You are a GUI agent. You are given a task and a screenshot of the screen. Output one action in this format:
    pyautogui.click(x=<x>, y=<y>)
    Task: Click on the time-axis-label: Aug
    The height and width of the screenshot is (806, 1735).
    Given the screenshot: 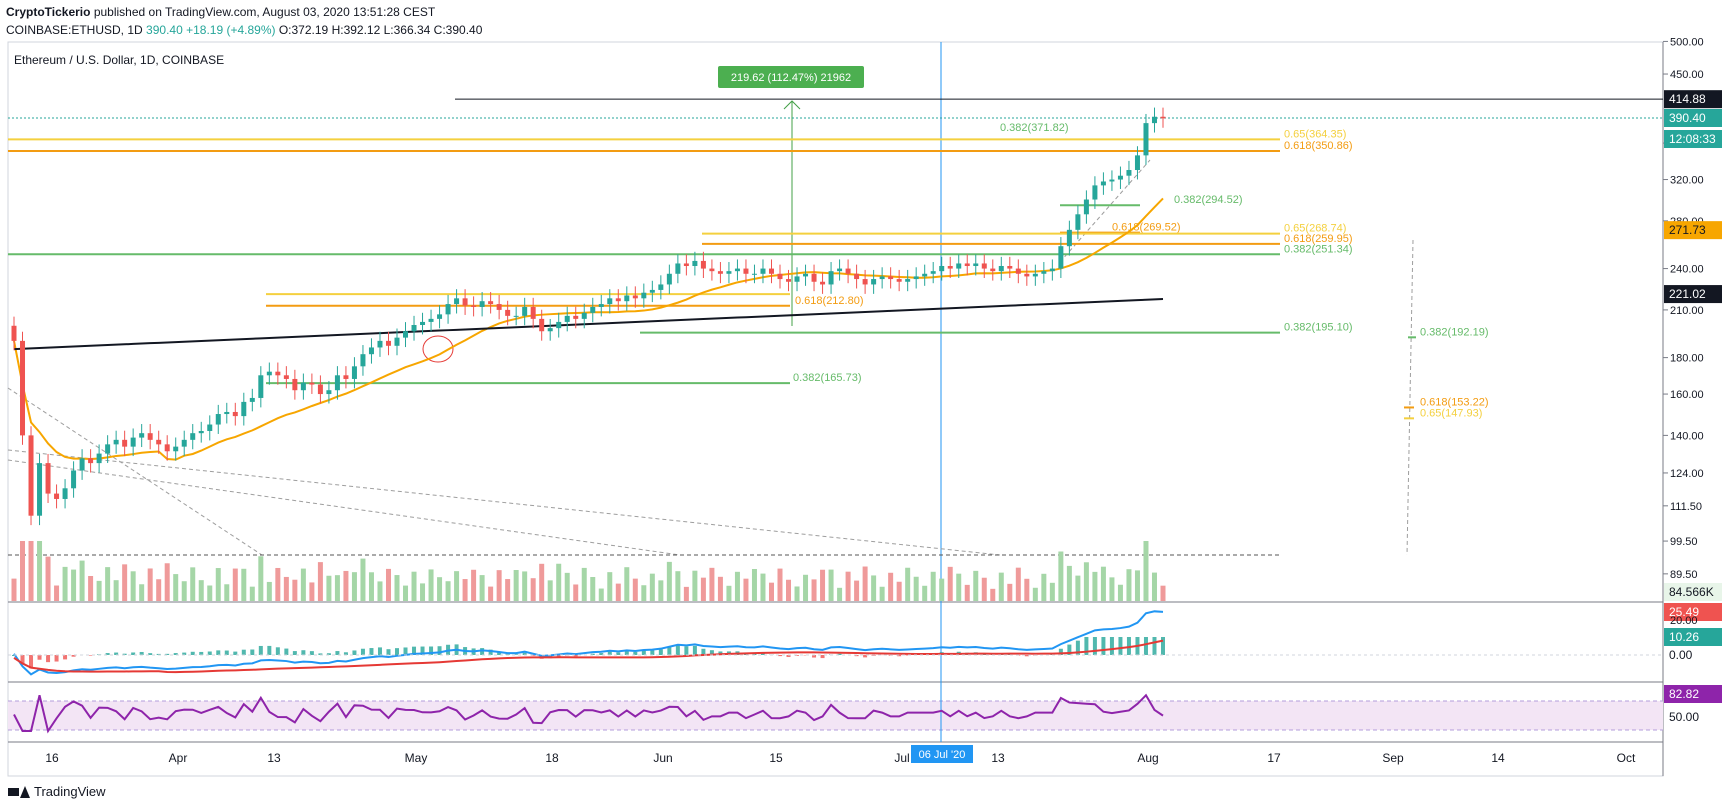 What is the action you would take?
    pyautogui.click(x=1147, y=758)
    